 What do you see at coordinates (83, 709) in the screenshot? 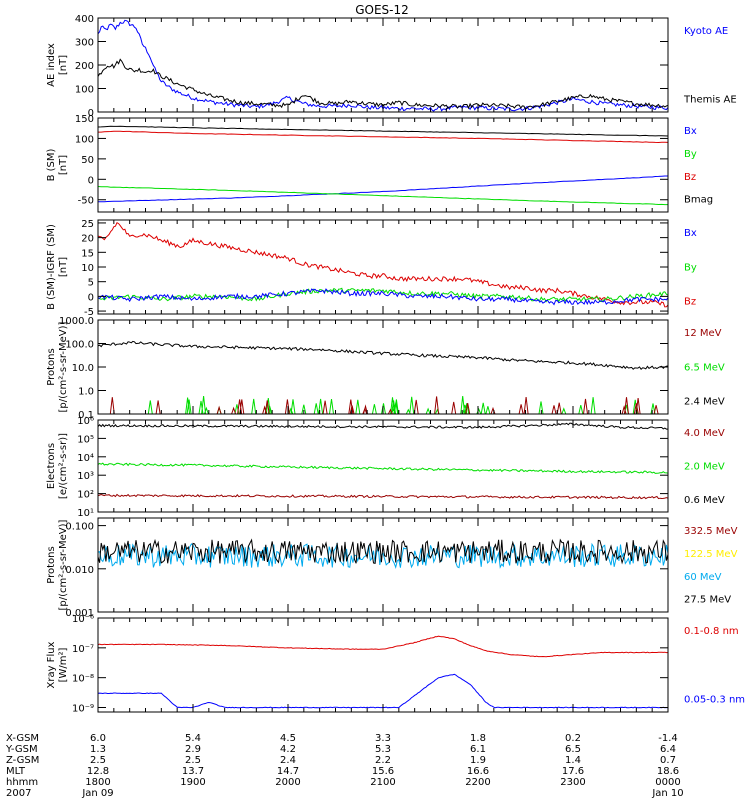
I see `y-tick-label: 10⁻⁹` at bounding box center [83, 709].